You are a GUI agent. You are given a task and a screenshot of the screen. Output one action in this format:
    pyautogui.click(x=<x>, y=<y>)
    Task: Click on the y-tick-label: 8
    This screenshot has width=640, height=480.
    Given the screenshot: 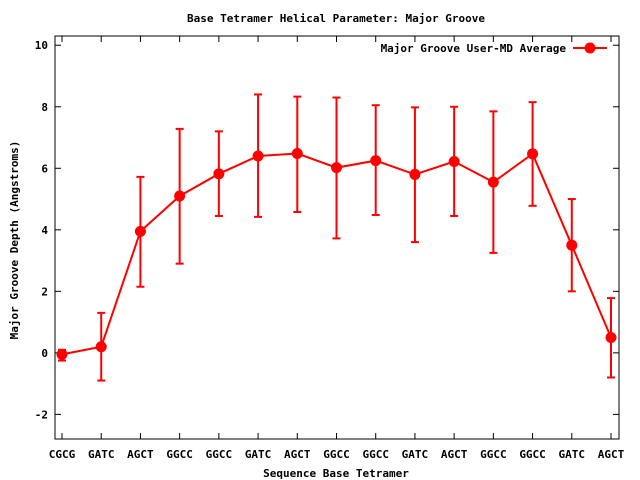 What is the action you would take?
    pyautogui.click(x=44, y=107)
    